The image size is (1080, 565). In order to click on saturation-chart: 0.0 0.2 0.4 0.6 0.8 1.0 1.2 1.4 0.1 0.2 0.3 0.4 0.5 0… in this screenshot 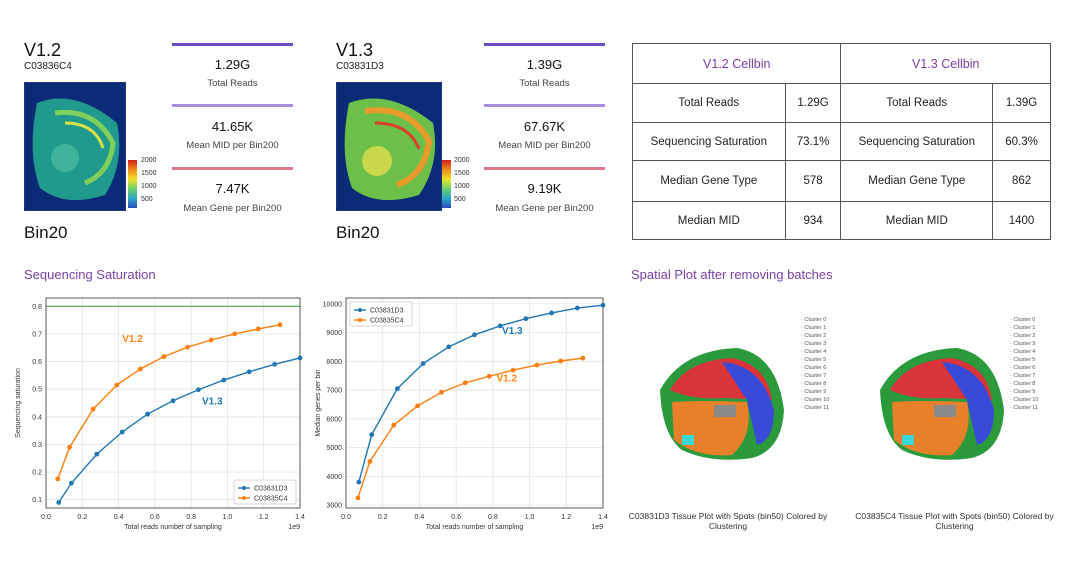, I will do `click(160, 414)`.